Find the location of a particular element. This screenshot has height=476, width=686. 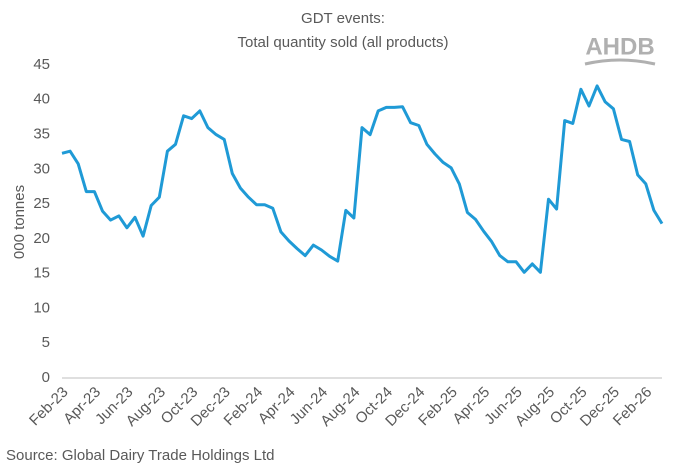

logo-swoosh is located at coordinates (620, 62).